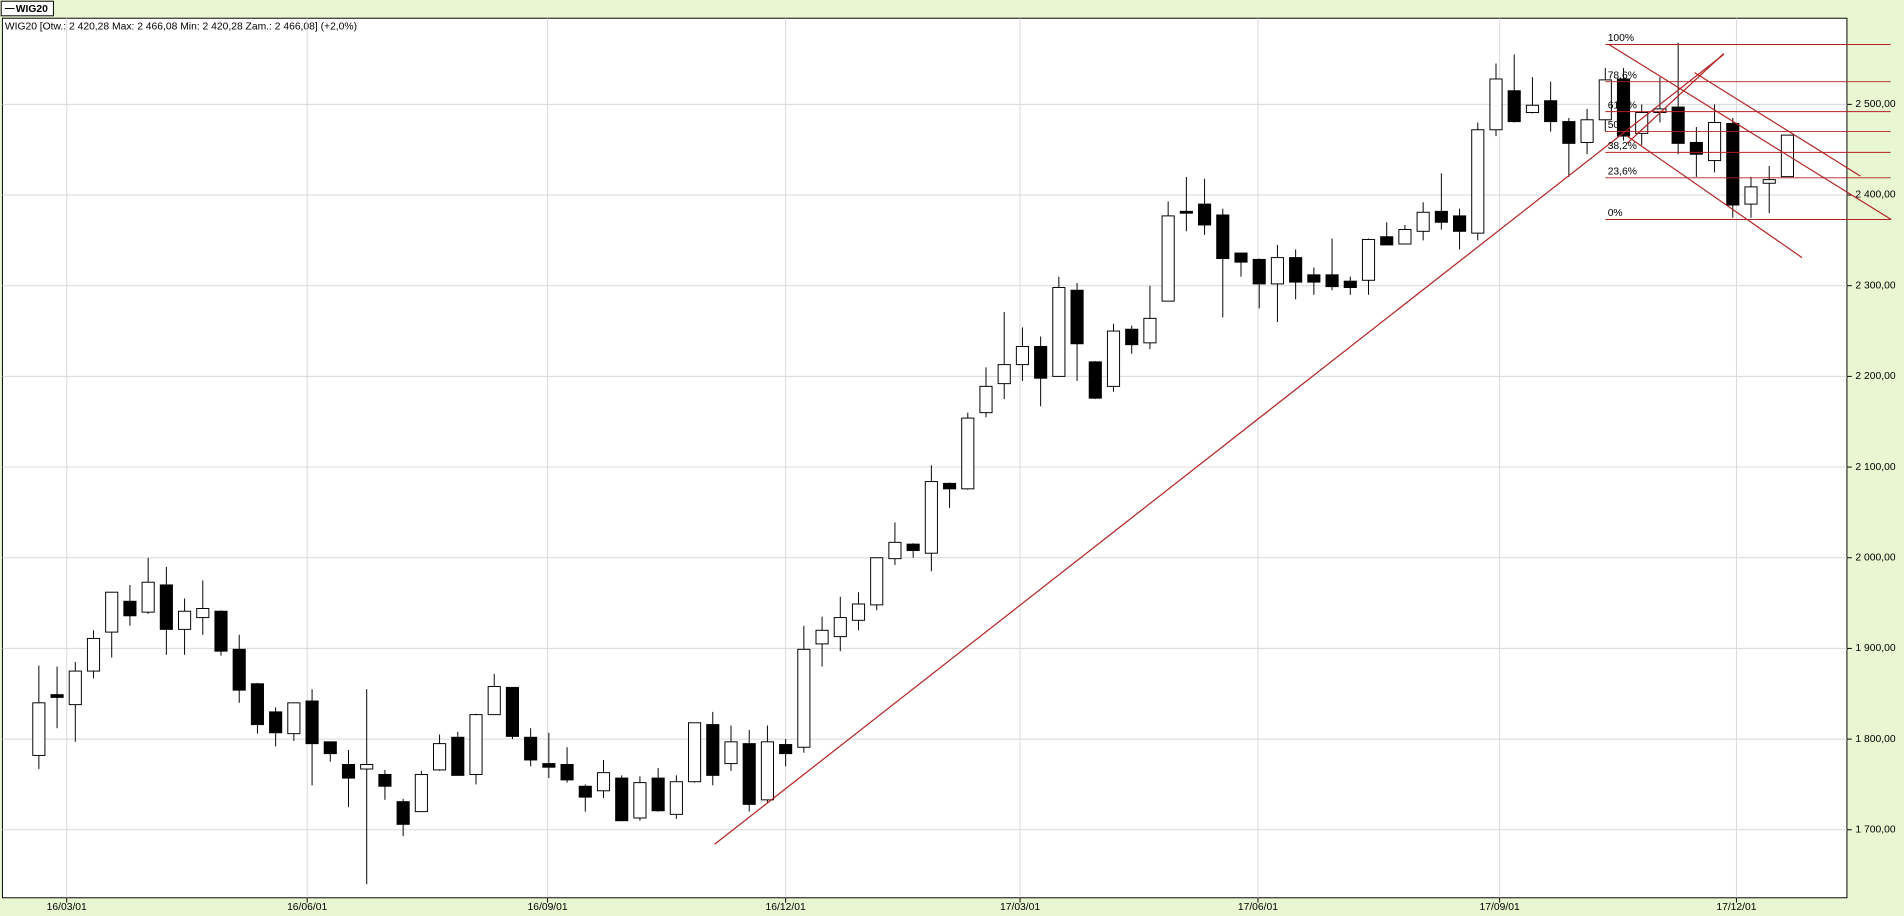 The height and width of the screenshot is (916, 1904). Describe the element at coordinates (307, 907) in the screenshot. I see `x-tick-label: 16/06/01` at that location.